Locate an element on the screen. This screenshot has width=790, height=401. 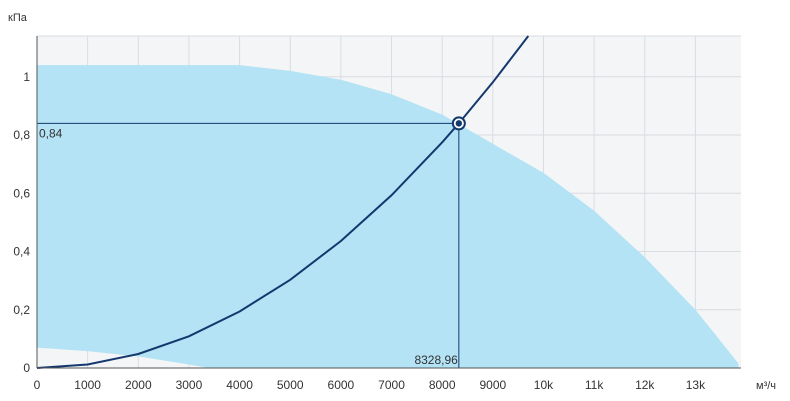
y-tick-label: 0,8 is located at coordinates (21, 135).